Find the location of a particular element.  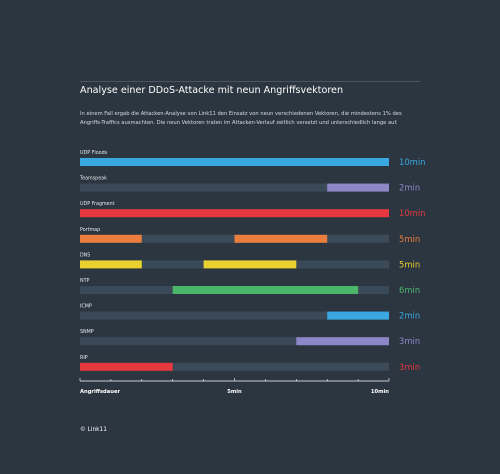

track-snmp is located at coordinates (234, 341).